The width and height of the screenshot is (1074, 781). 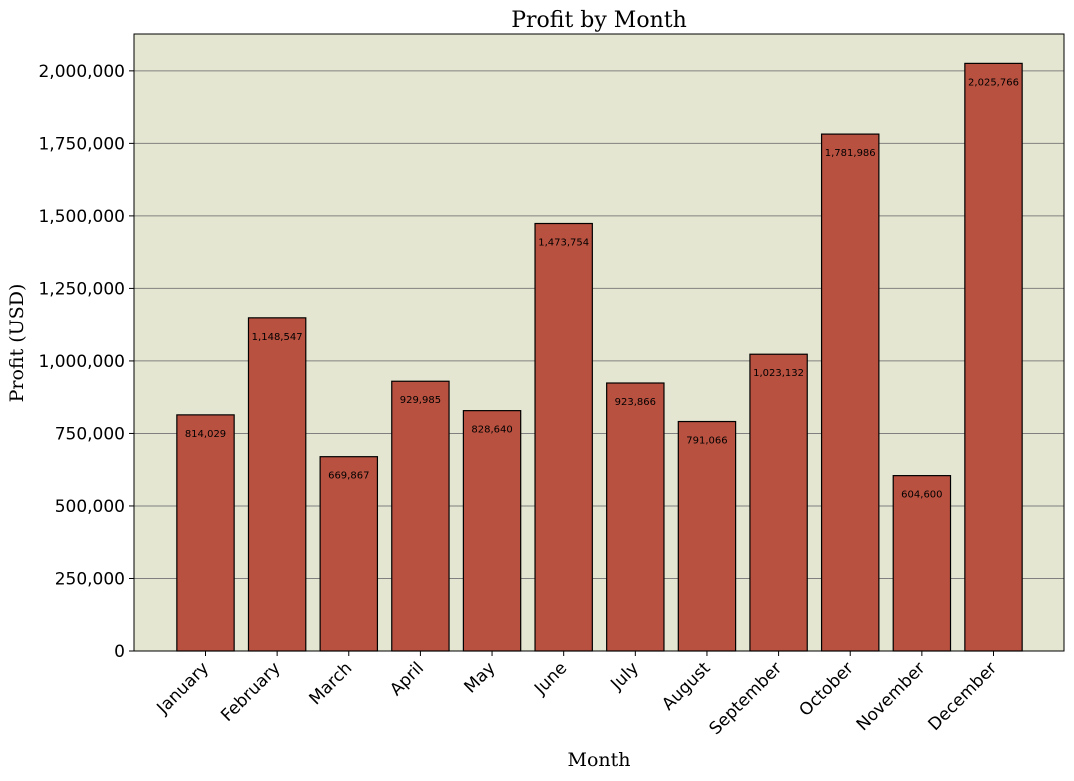 What do you see at coordinates (331, 683) in the screenshot?
I see `x-tick-label: March` at bounding box center [331, 683].